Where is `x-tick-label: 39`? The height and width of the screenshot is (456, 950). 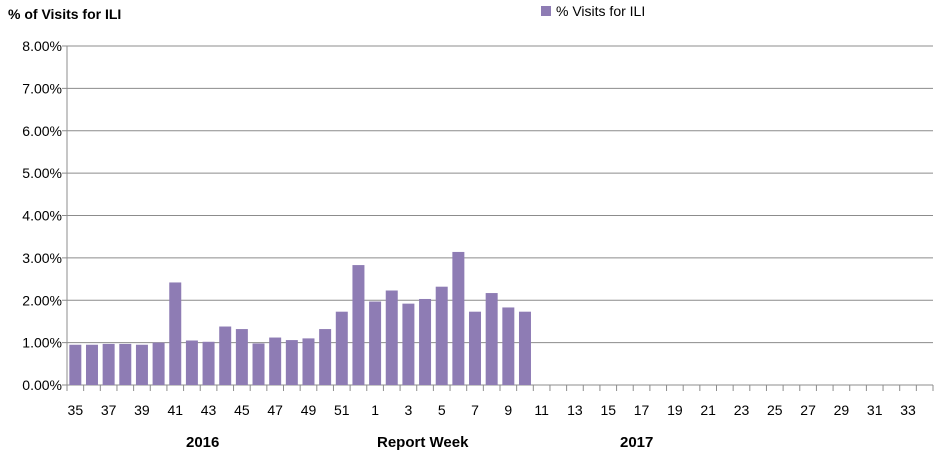 x-tick-label: 39 is located at coordinates (142, 410).